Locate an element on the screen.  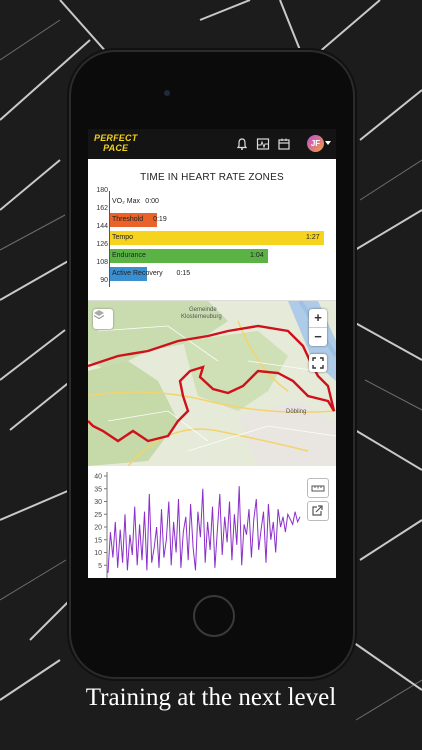
expand-icon is located at coordinates (318, 363).